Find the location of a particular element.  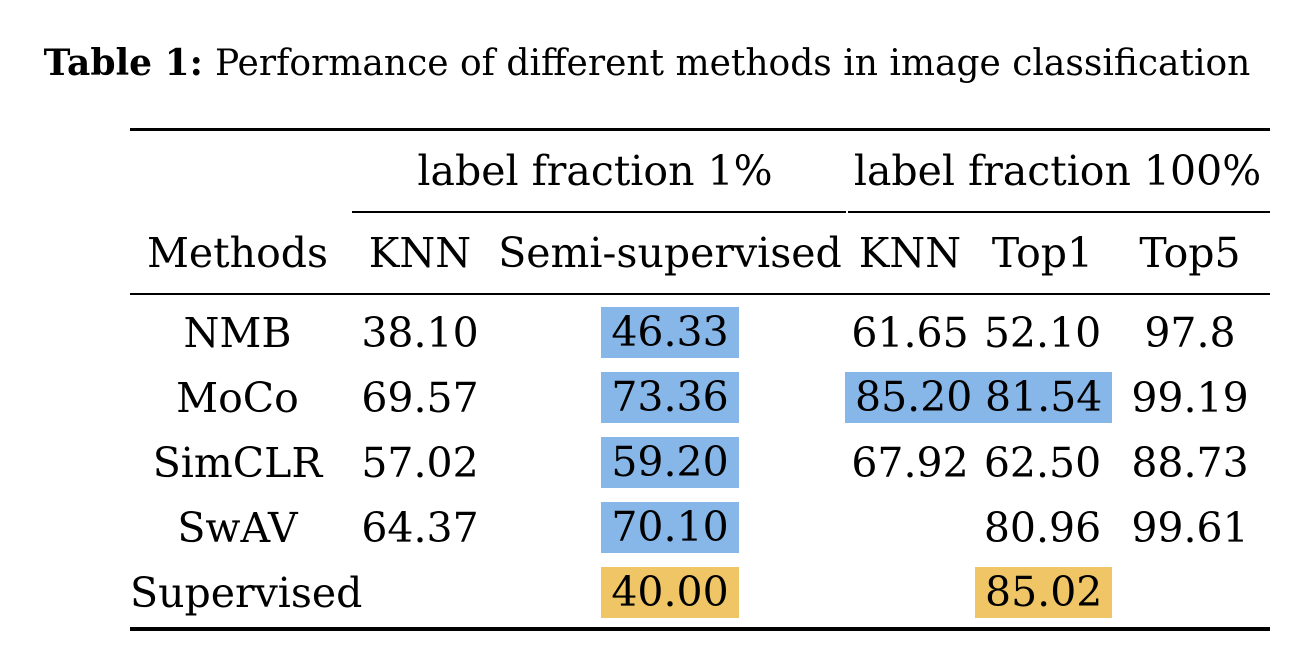

column-header-top5: Top5 is located at coordinates (1190, 253).